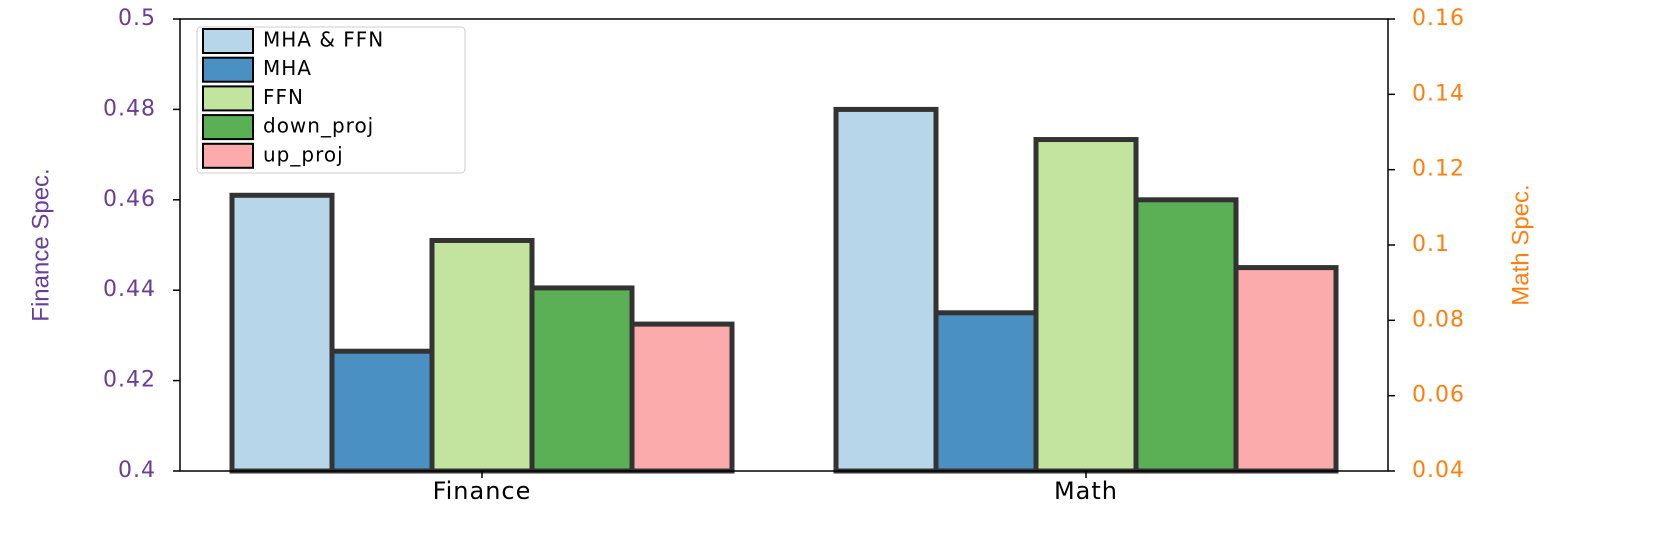 Image resolution: width=1660 pixels, height=546 pixels. What do you see at coordinates (1438, 18) in the screenshot?
I see `y2-tick-label: 0.16` at bounding box center [1438, 18].